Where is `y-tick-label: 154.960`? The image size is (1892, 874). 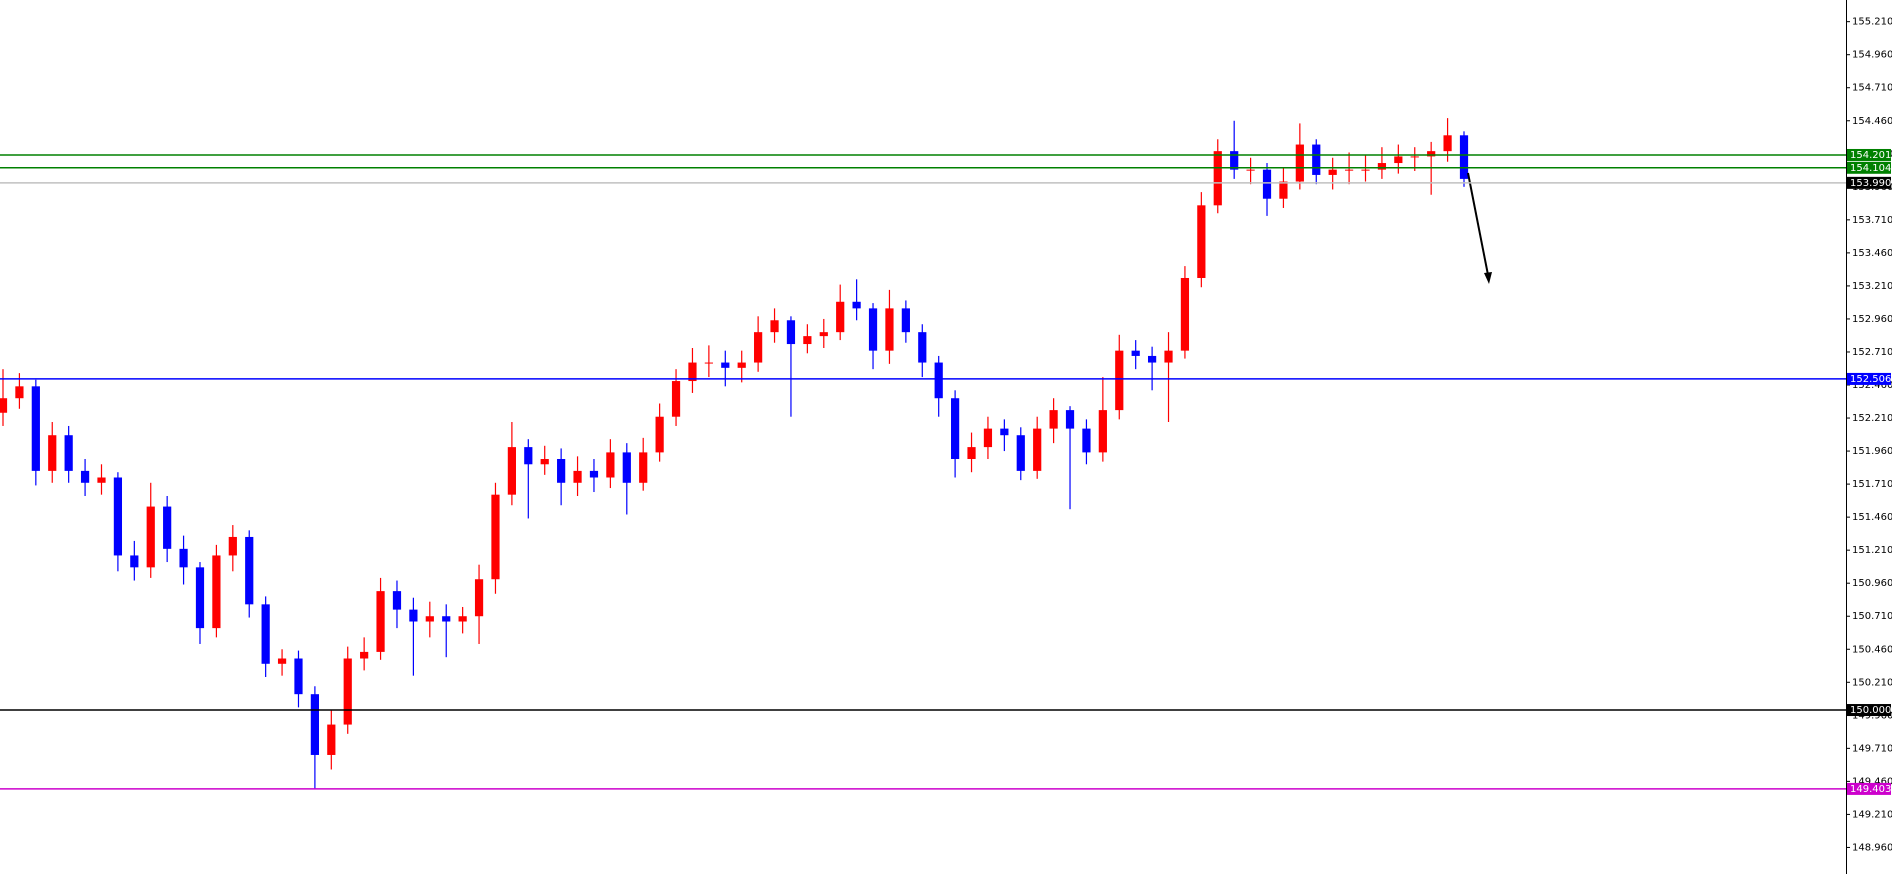
y-tick-label: 154.960 is located at coordinates (1872, 55).